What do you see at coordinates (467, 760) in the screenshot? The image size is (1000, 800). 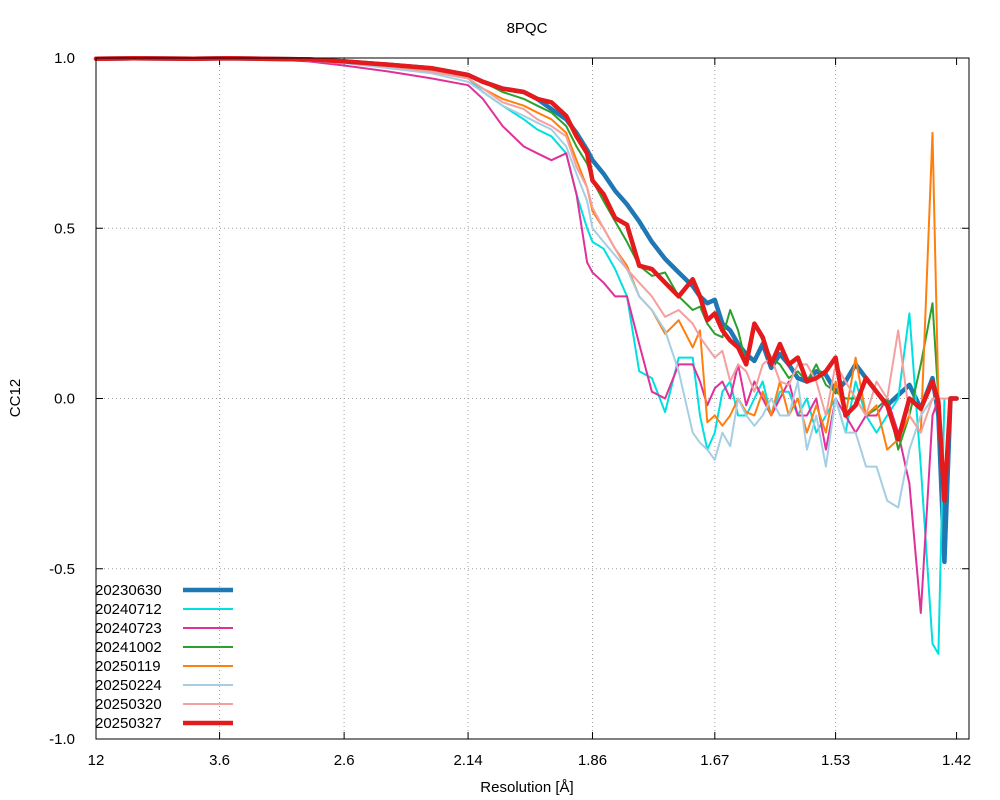 I see `x-tick-label: 2.14` at bounding box center [467, 760].